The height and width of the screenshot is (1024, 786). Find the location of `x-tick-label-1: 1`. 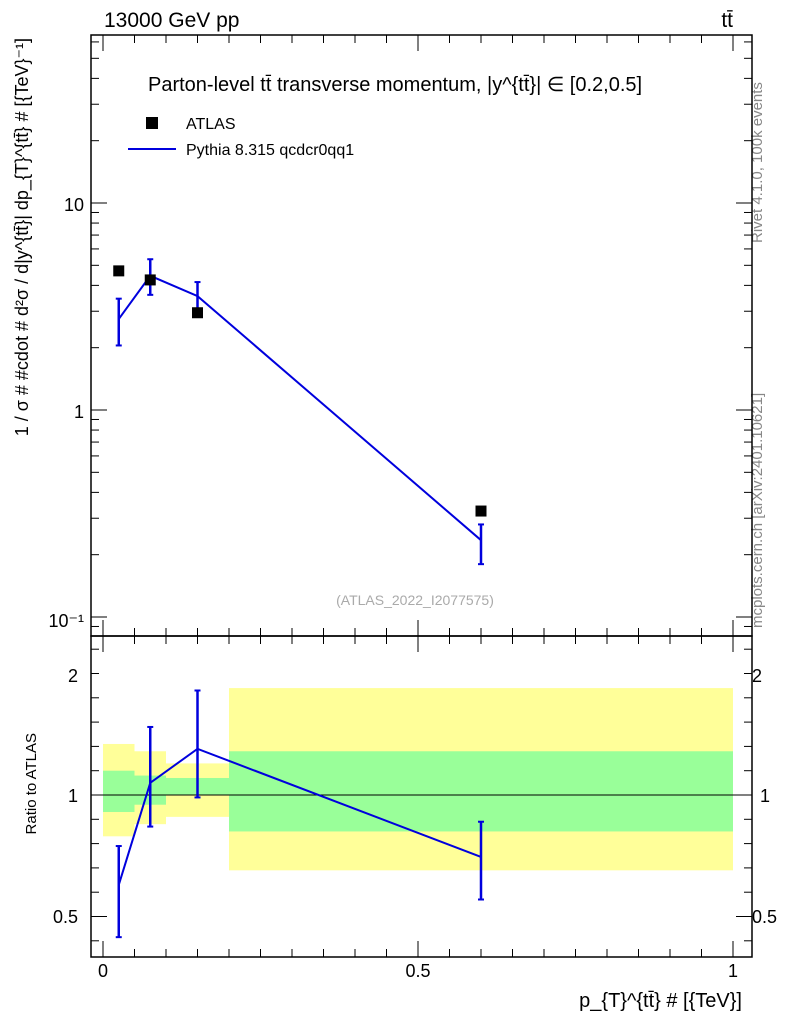

x-tick-label-1: 1 is located at coordinates (733, 971).